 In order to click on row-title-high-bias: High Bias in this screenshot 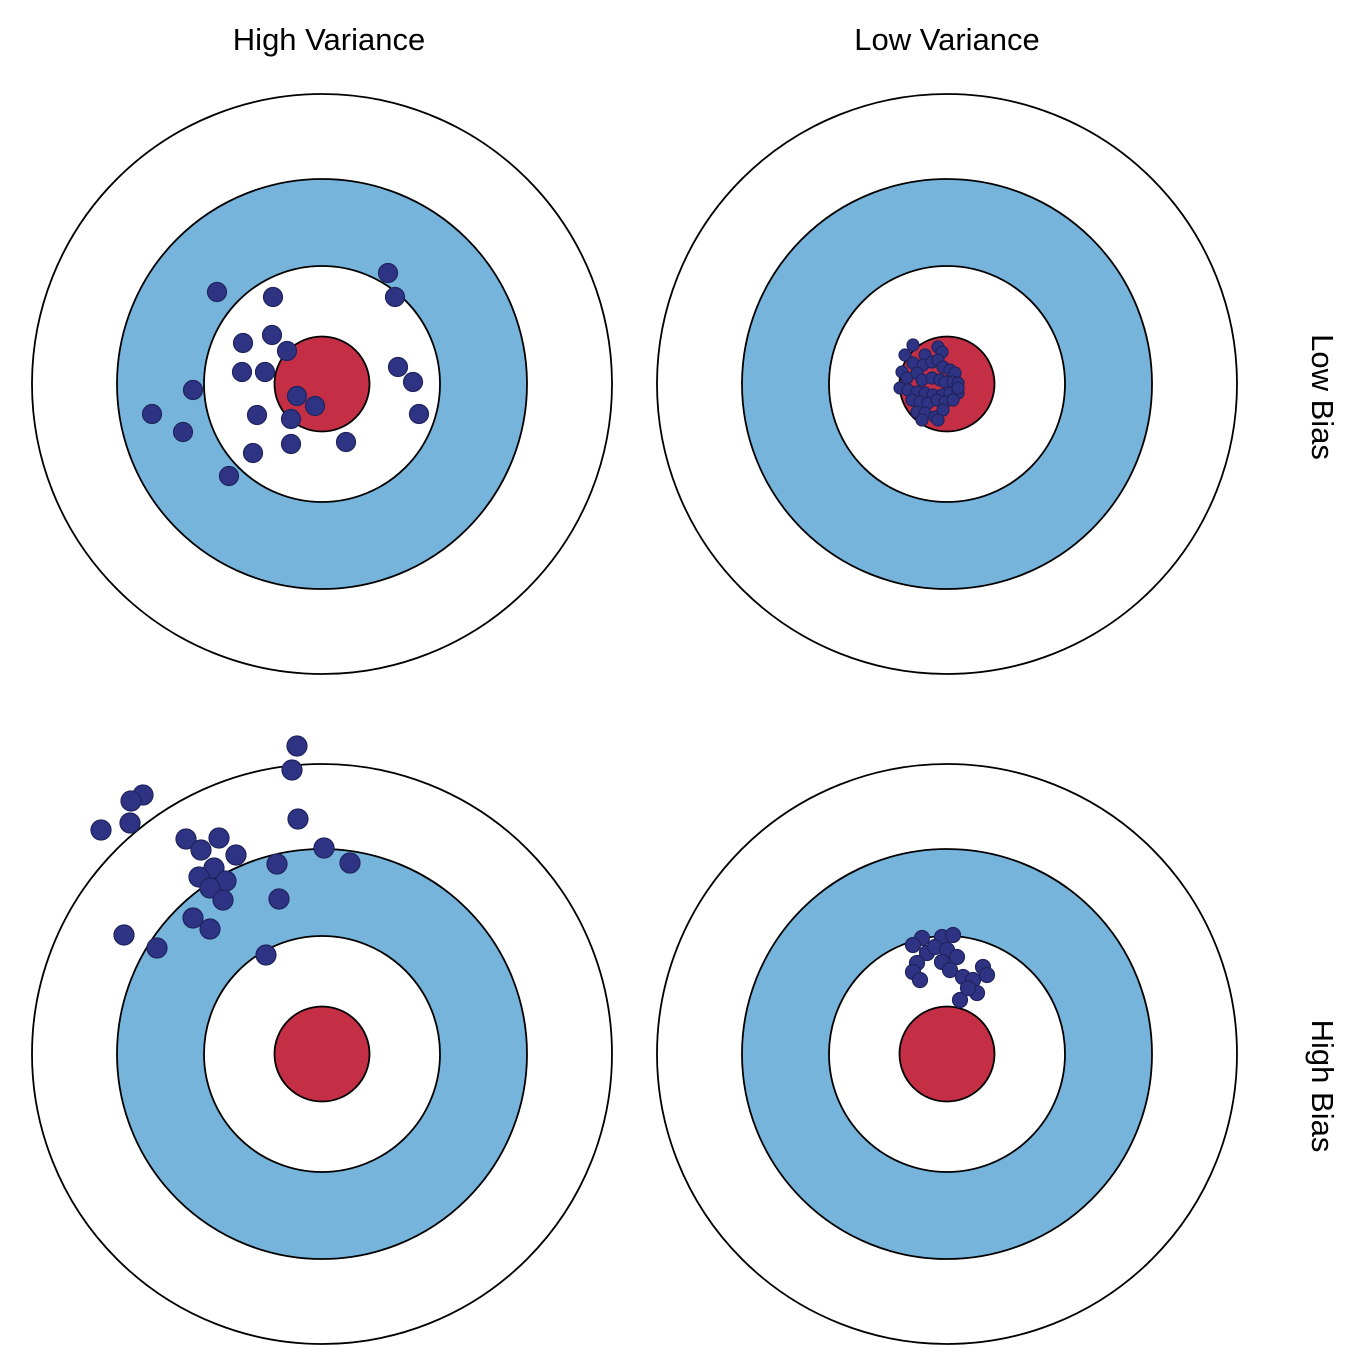, I will do `click(1322, 1086)`.